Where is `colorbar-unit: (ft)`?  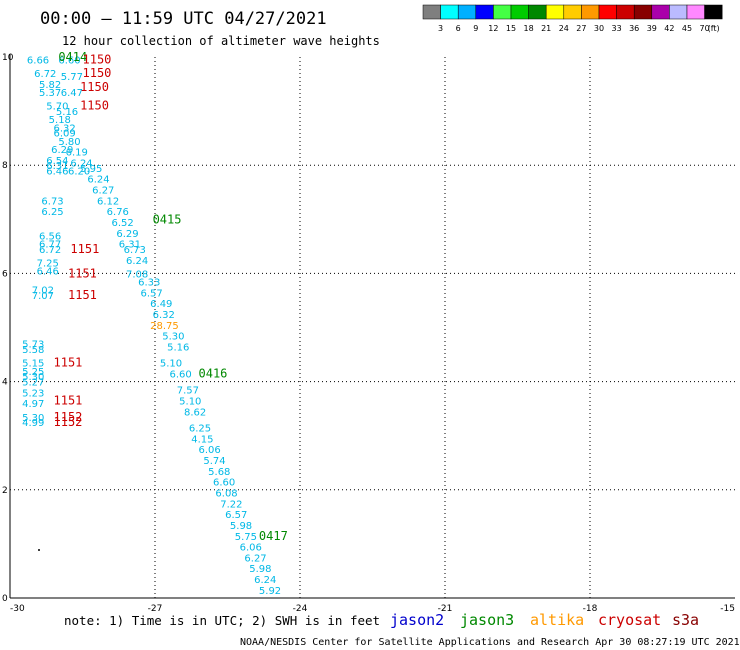
colorbar-unit: (ft) is located at coordinates (714, 28).